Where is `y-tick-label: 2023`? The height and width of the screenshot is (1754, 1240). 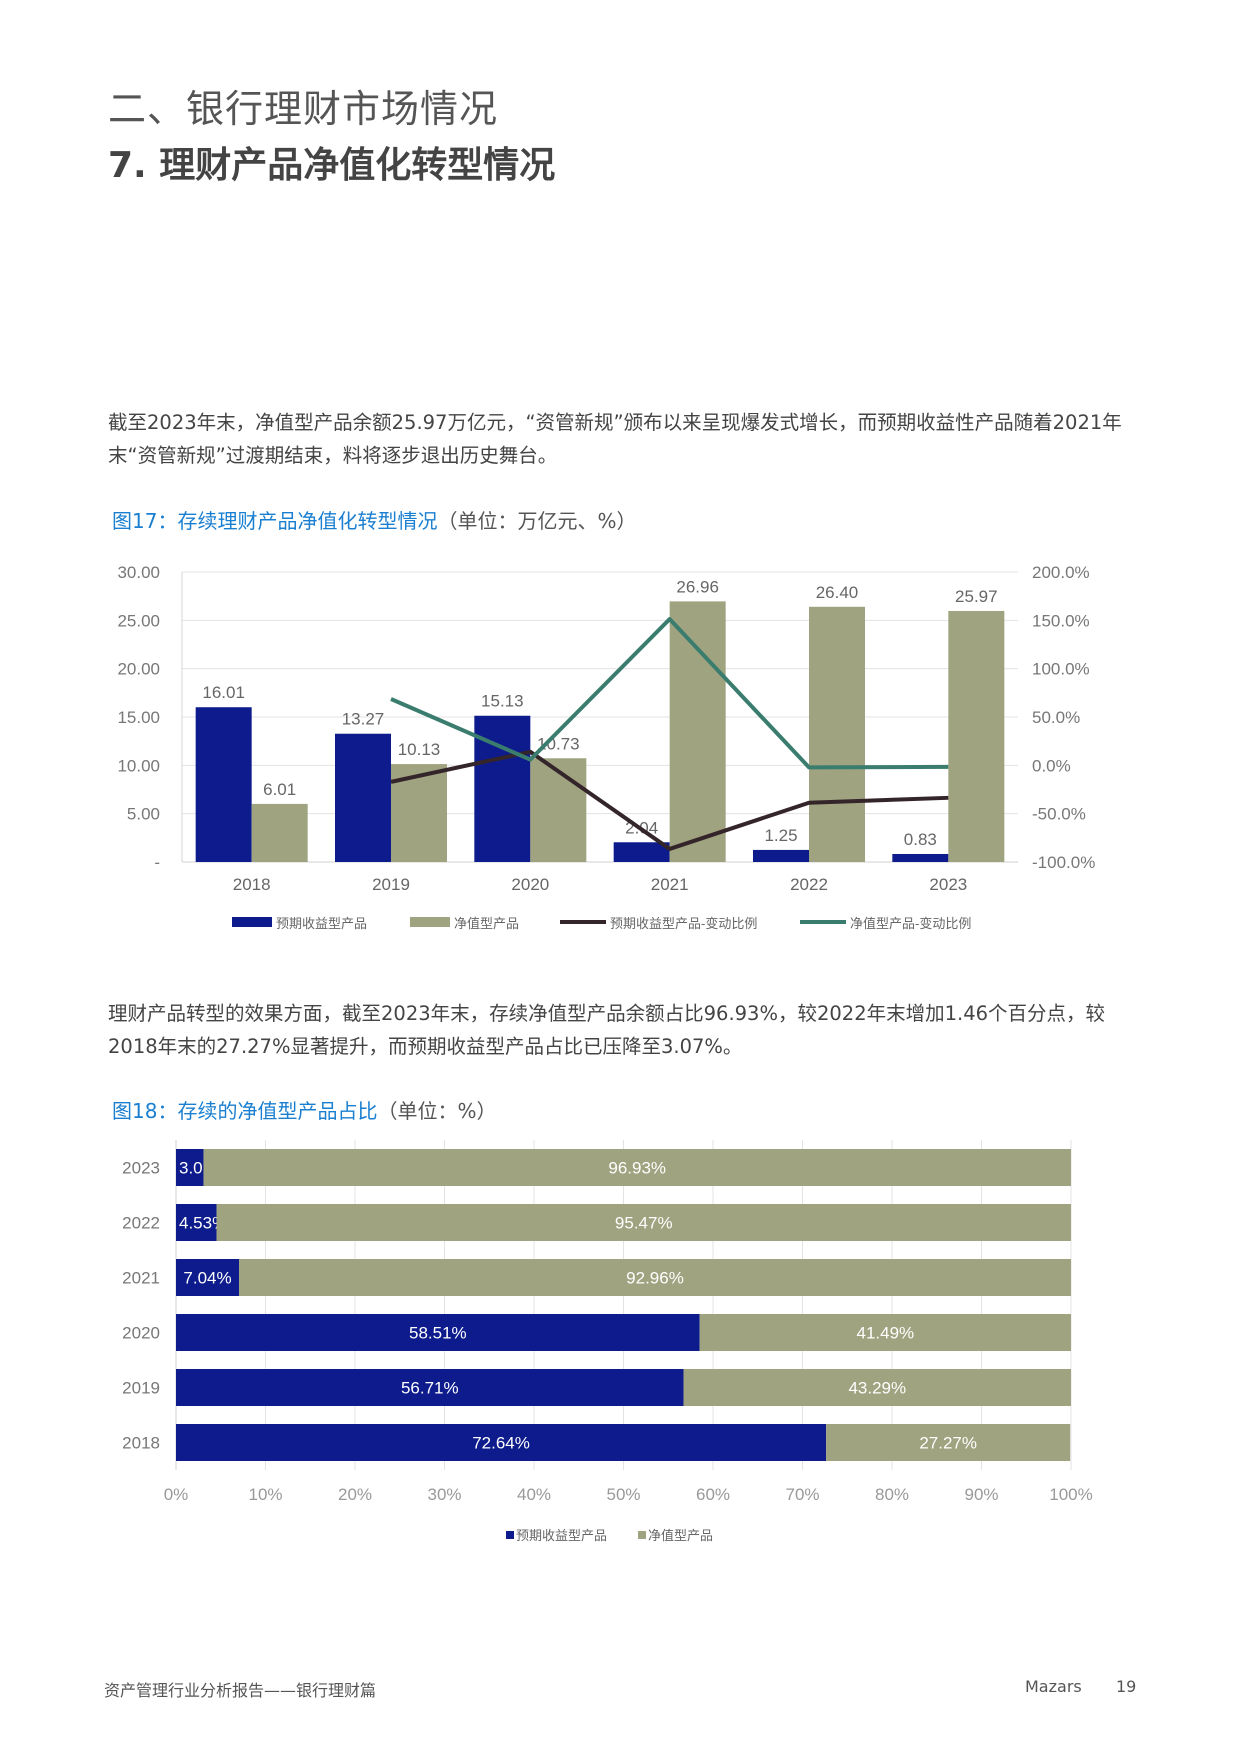
y-tick-label: 2023 is located at coordinates (141, 1168).